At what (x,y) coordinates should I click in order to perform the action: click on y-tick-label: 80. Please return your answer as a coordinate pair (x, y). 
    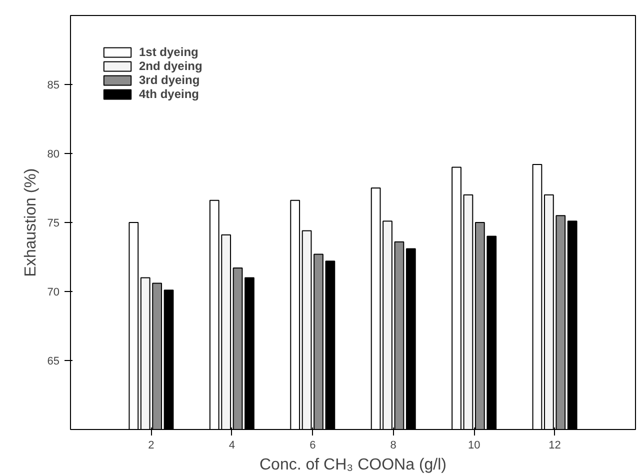
    Looking at the image, I should click on (53, 154).